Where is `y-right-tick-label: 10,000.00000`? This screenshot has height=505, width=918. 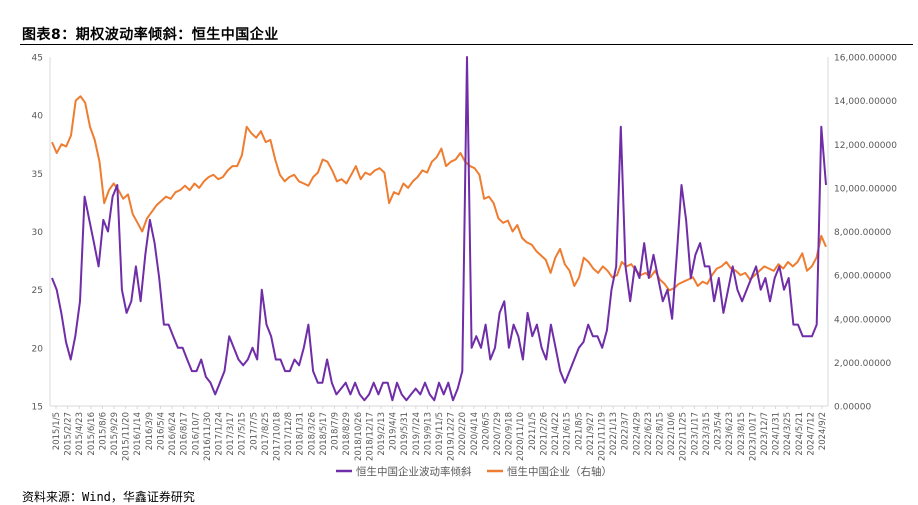 y-right-tick-label: 10,000.00000 is located at coordinates (865, 189).